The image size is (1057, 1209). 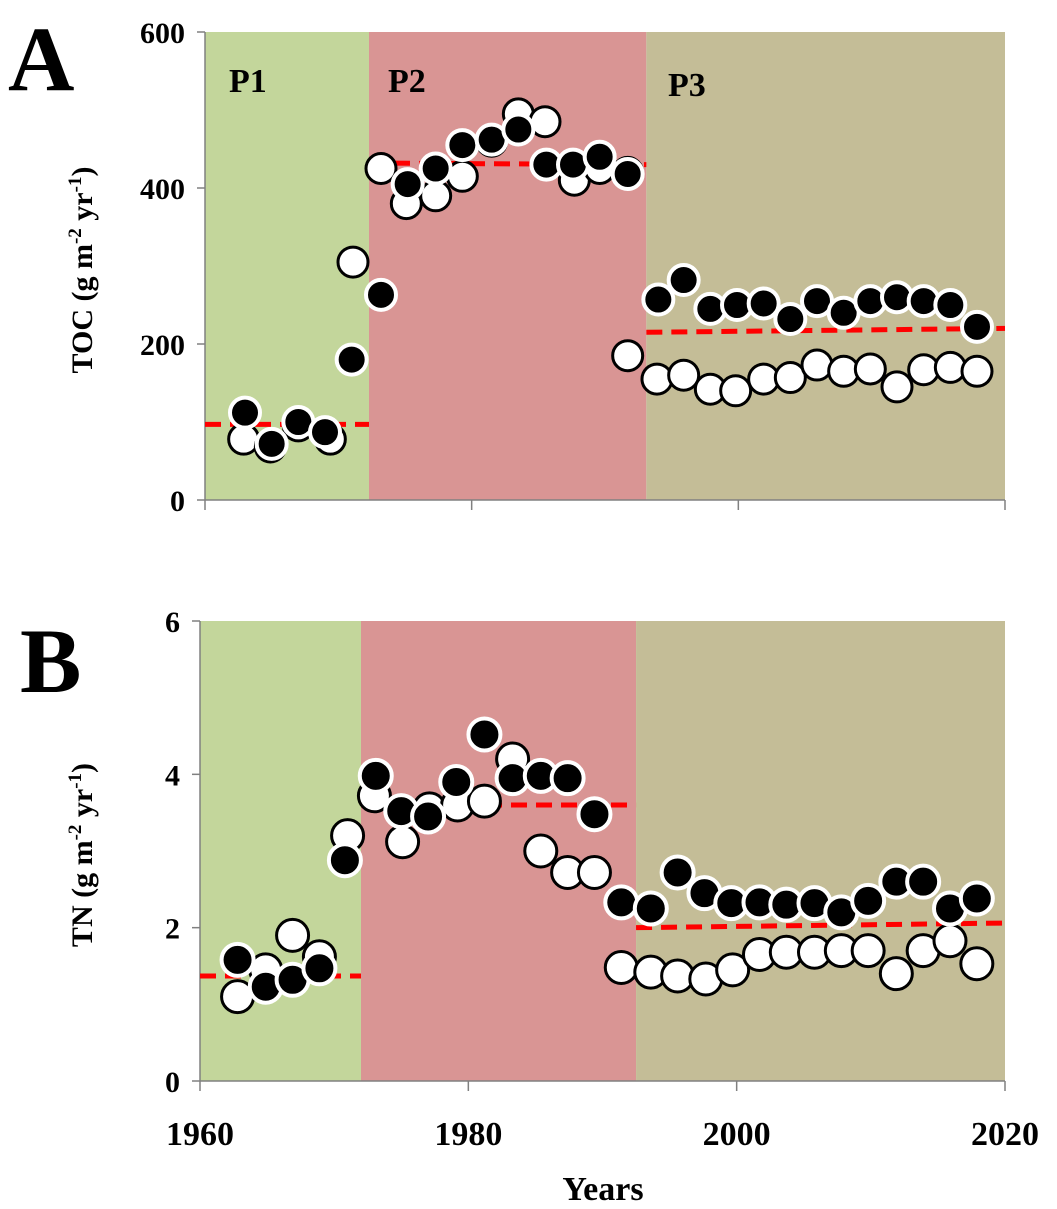 What do you see at coordinates (162, 267) in the screenshot?
I see `y-tick-labels-a: 0 200 400 600` at bounding box center [162, 267].